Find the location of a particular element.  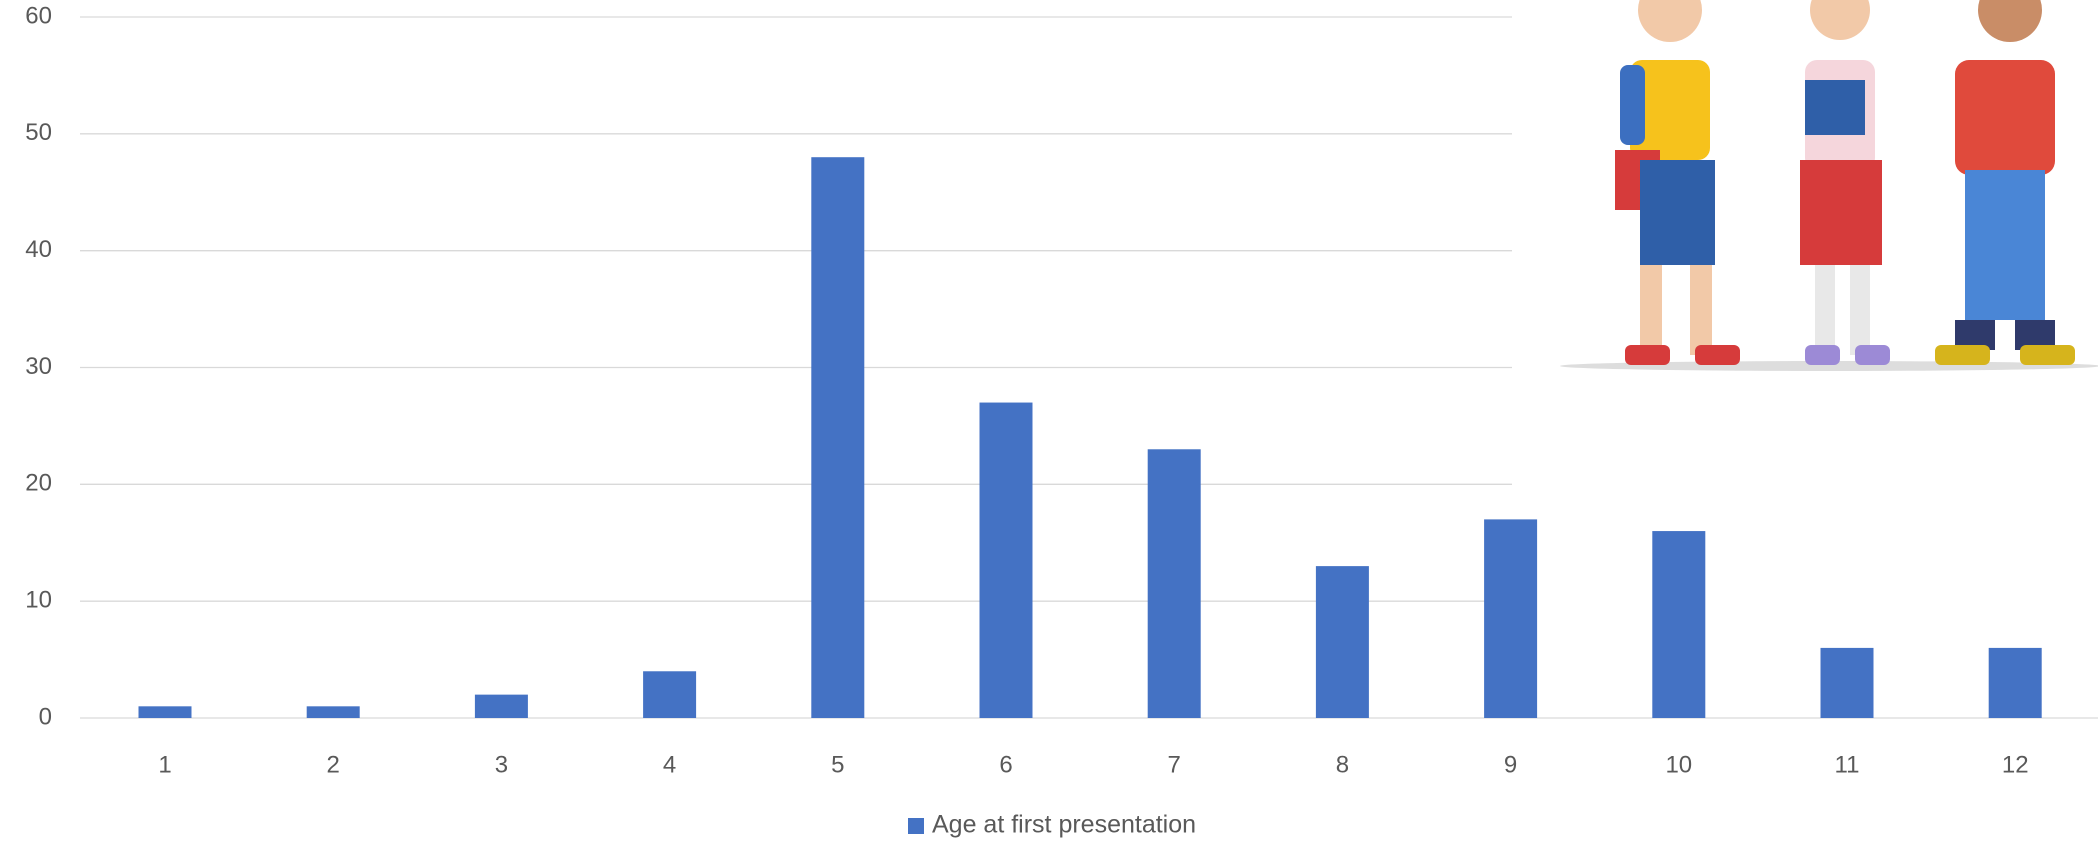

legend-label: Age at first presentation is located at coordinates (1064, 825).